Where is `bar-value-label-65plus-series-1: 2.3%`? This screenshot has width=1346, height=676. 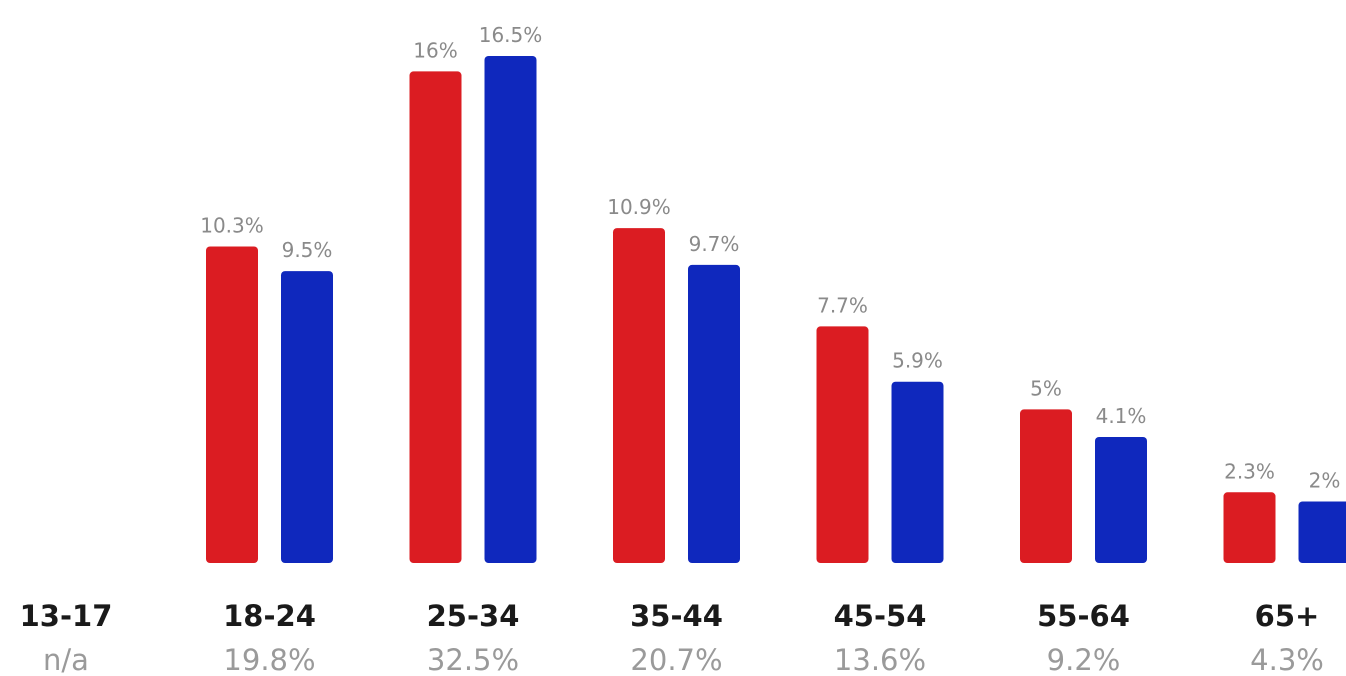
bar-value-label-65plus-series-1: 2.3% is located at coordinates (1249, 471).